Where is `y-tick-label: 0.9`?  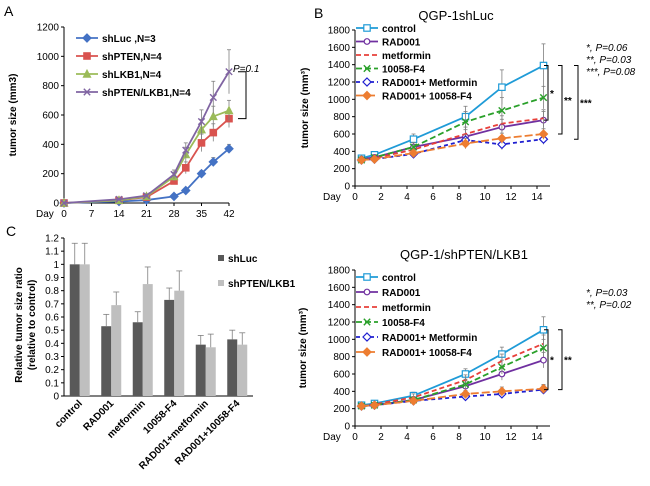
y-tick-label: 0.9 is located at coordinates (52, 278).